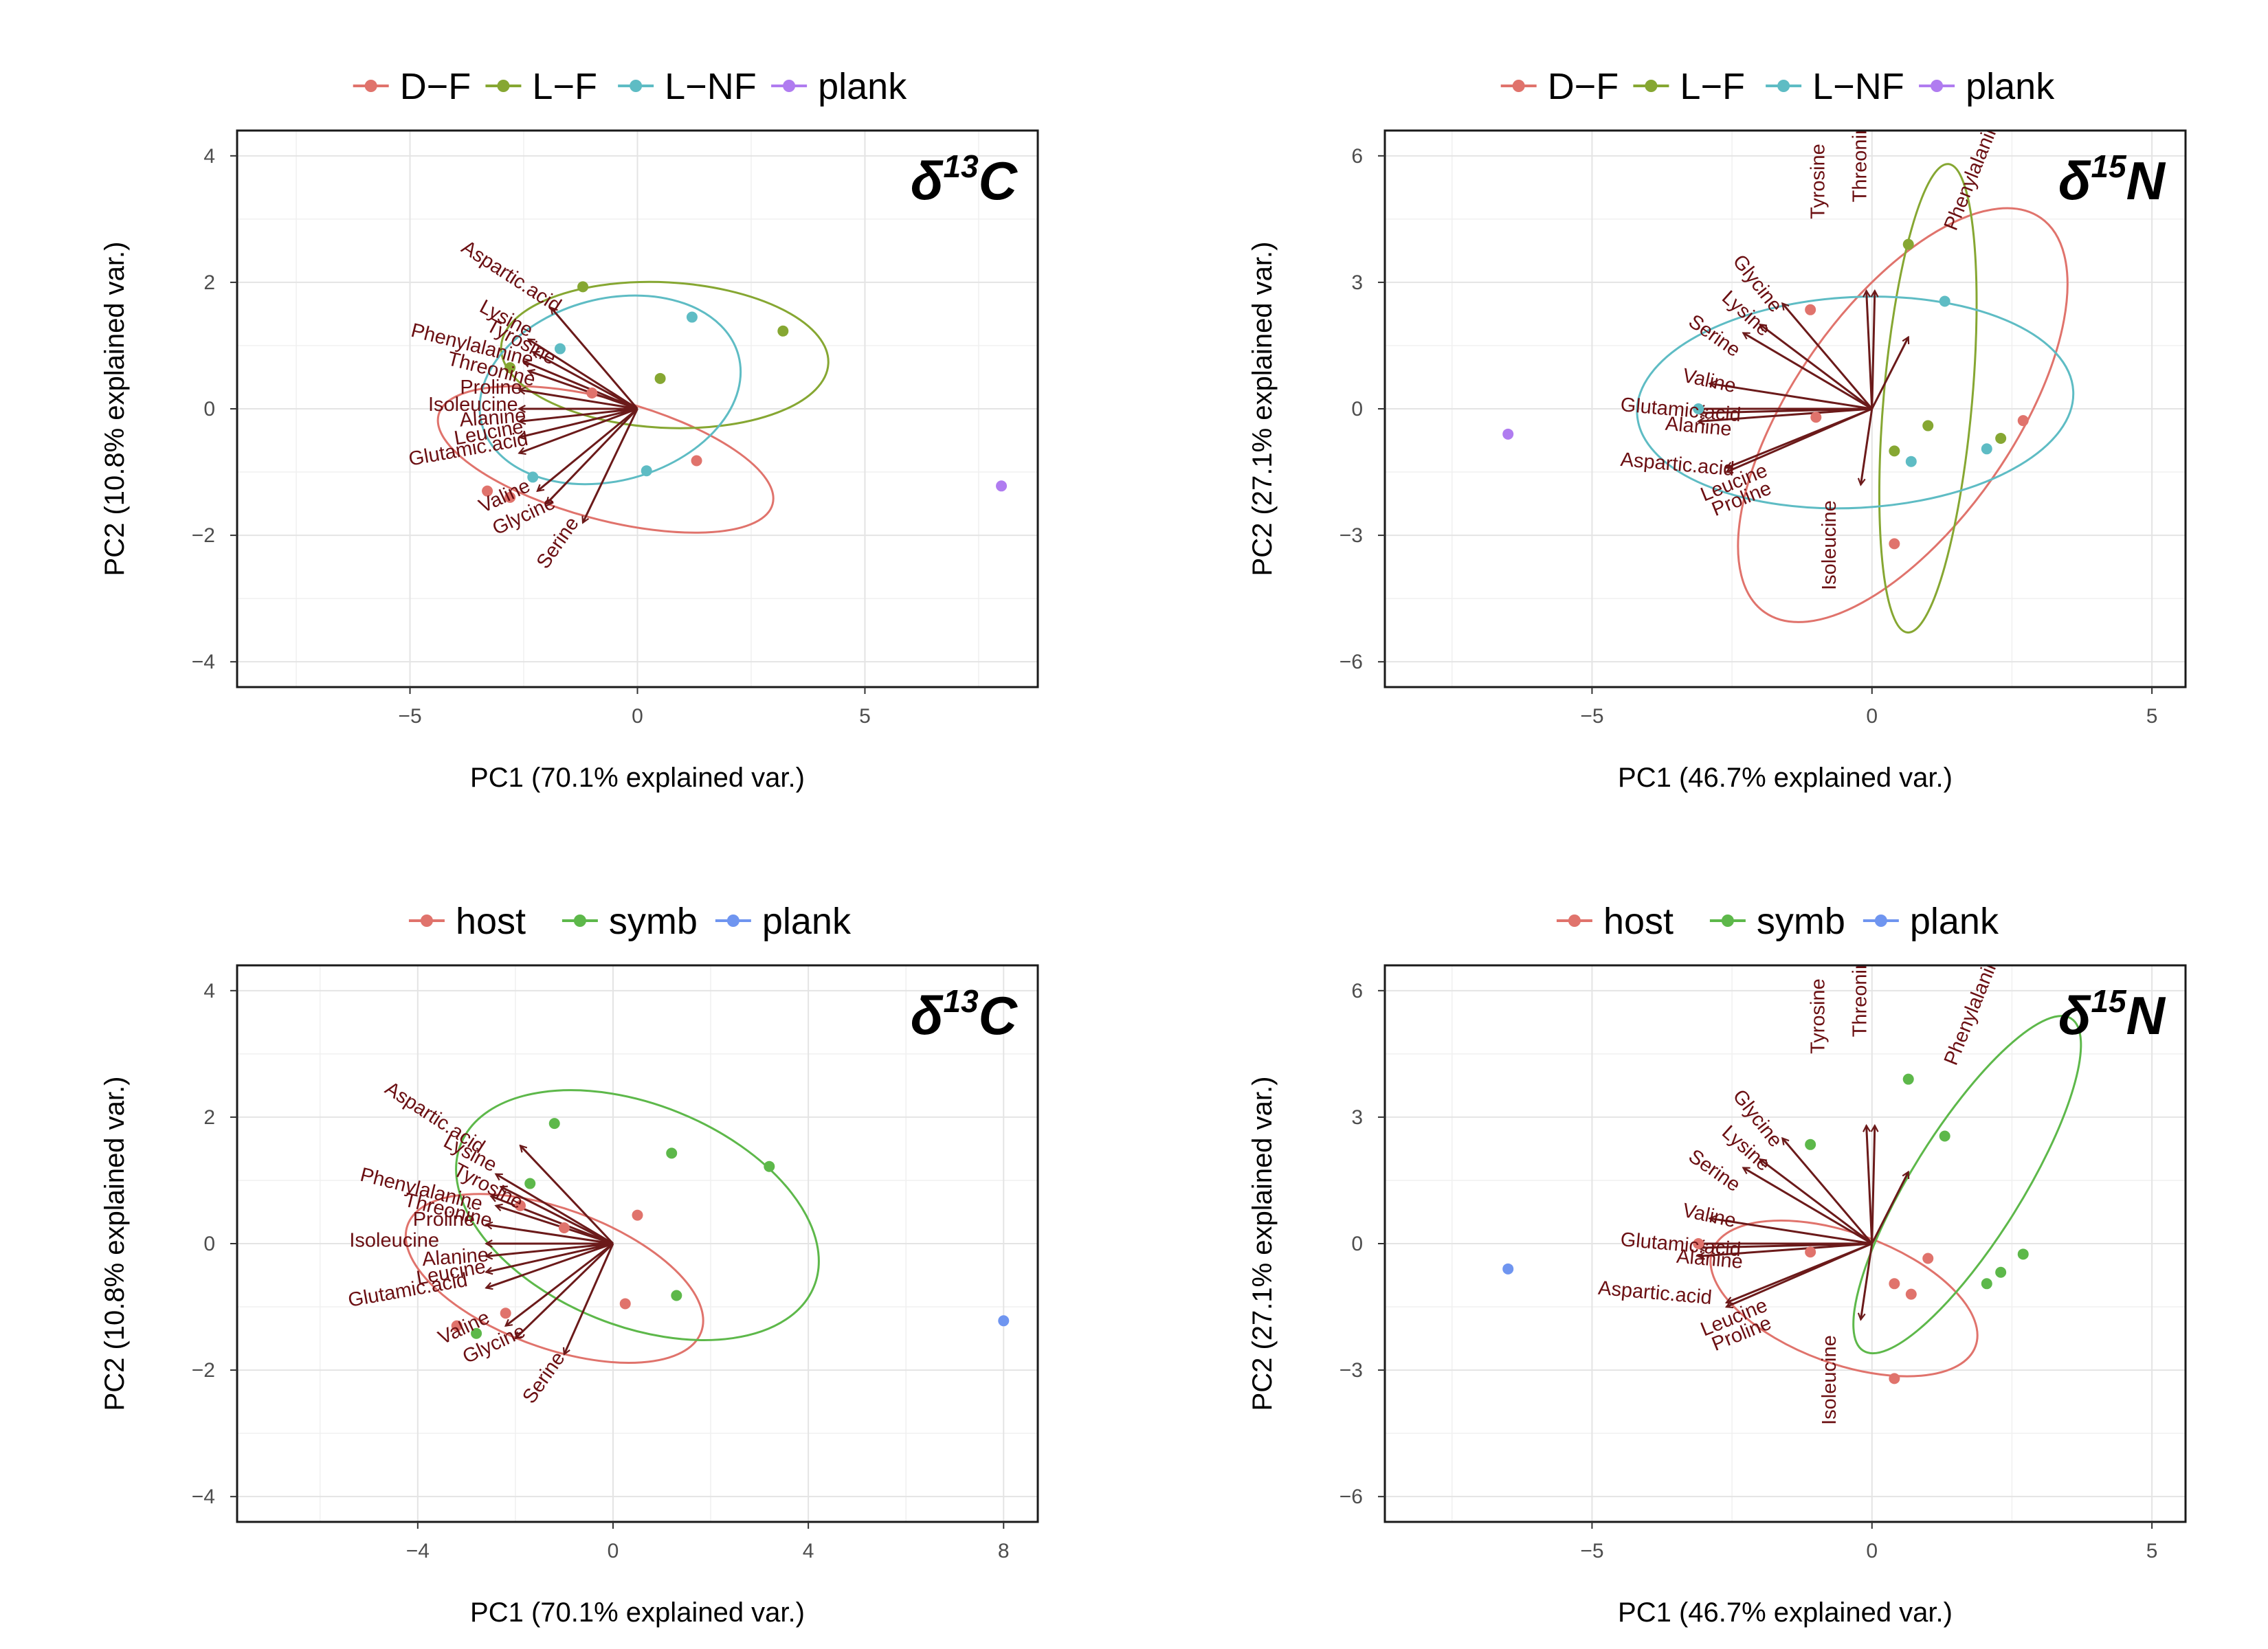 This screenshot has height=1649, width=2268. What do you see at coordinates (1858, 86) in the screenshot?
I see `legend-label: L−NF` at bounding box center [1858, 86].